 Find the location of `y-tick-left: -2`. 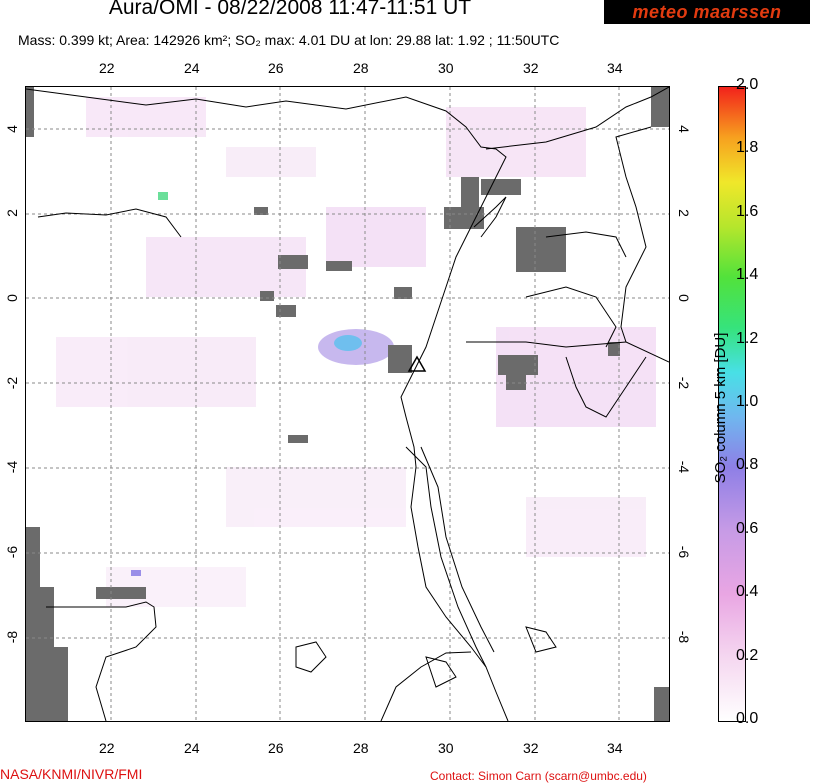

y-tick-left: -2 is located at coordinates (12, 383).